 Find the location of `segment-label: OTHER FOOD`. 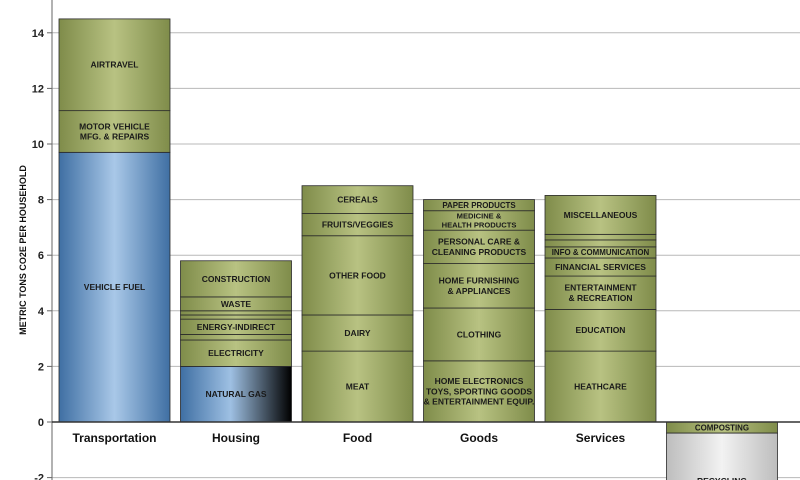

segment-label: OTHER FOOD is located at coordinates (357, 275).